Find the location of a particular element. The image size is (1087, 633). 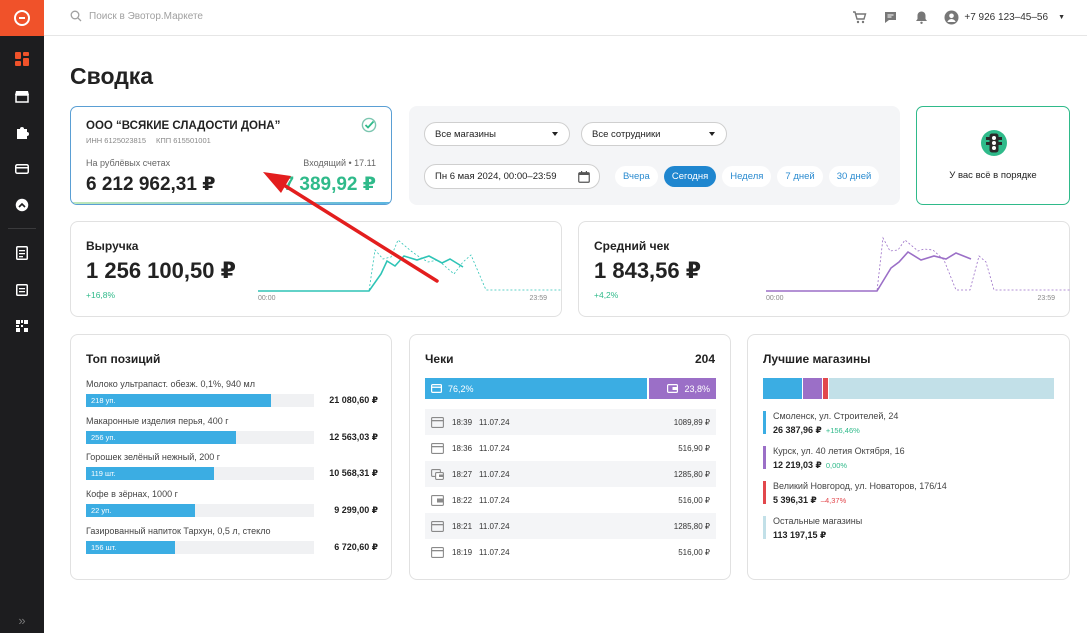

date-range-input: Пн 6 мая 2024, 00:00–23:59 is located at coordinates (512, 176).